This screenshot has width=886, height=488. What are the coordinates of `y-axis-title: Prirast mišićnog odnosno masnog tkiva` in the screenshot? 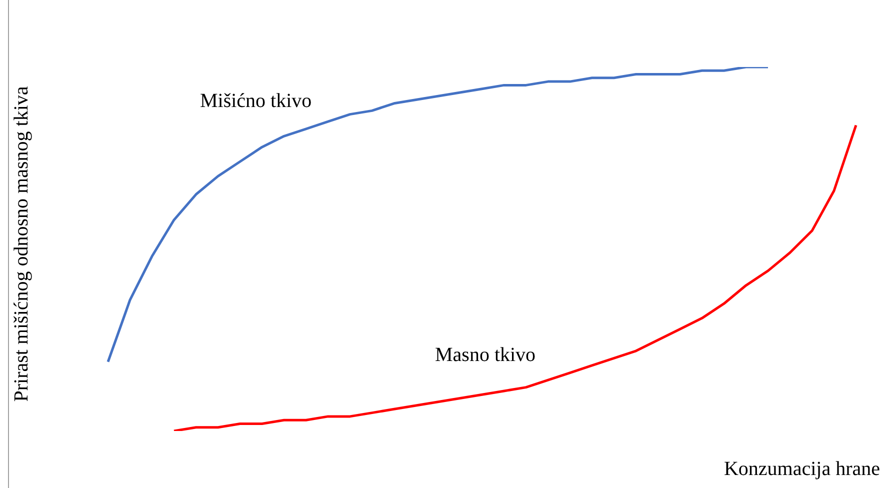 It's located at (22, 244).